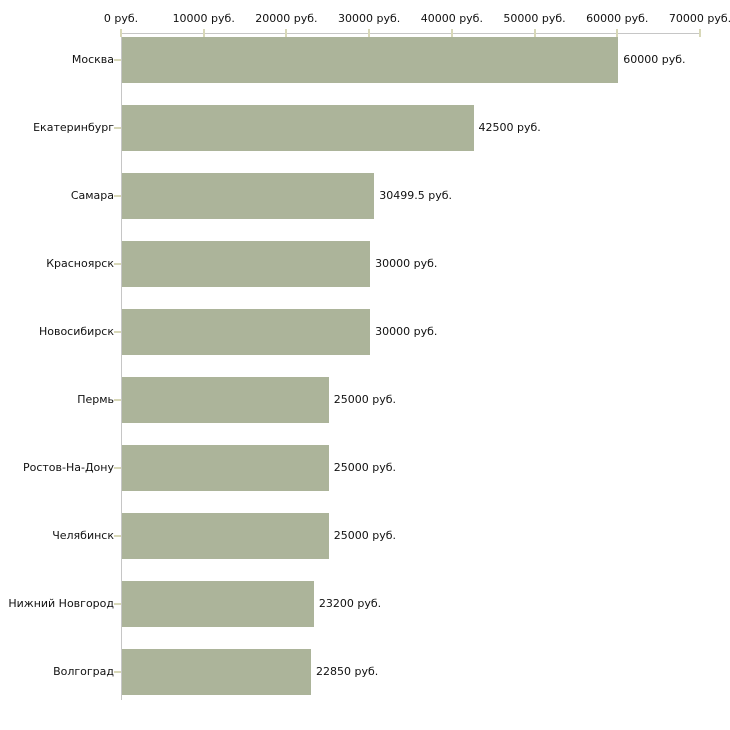 The height and width of the screenshot is (730, 730). I want to click on category-label: Самара, so click(92, 195).